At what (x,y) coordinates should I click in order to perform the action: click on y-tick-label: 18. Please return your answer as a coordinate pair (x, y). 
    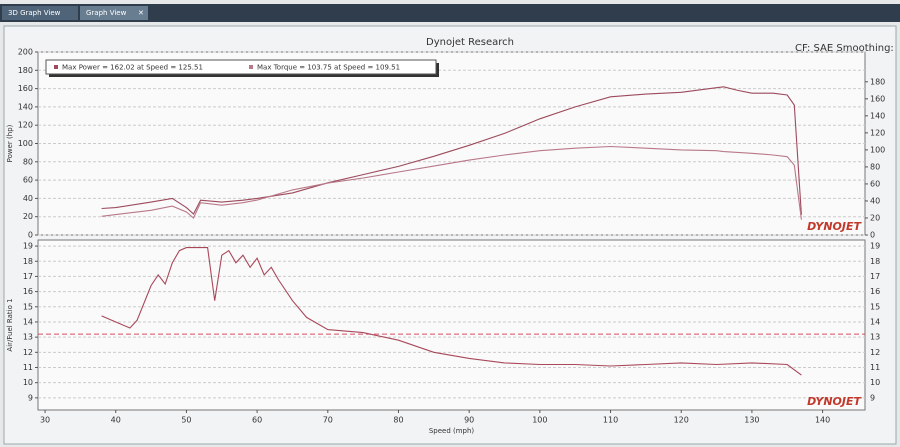
    Looking at the image, I should click on (28, 261).